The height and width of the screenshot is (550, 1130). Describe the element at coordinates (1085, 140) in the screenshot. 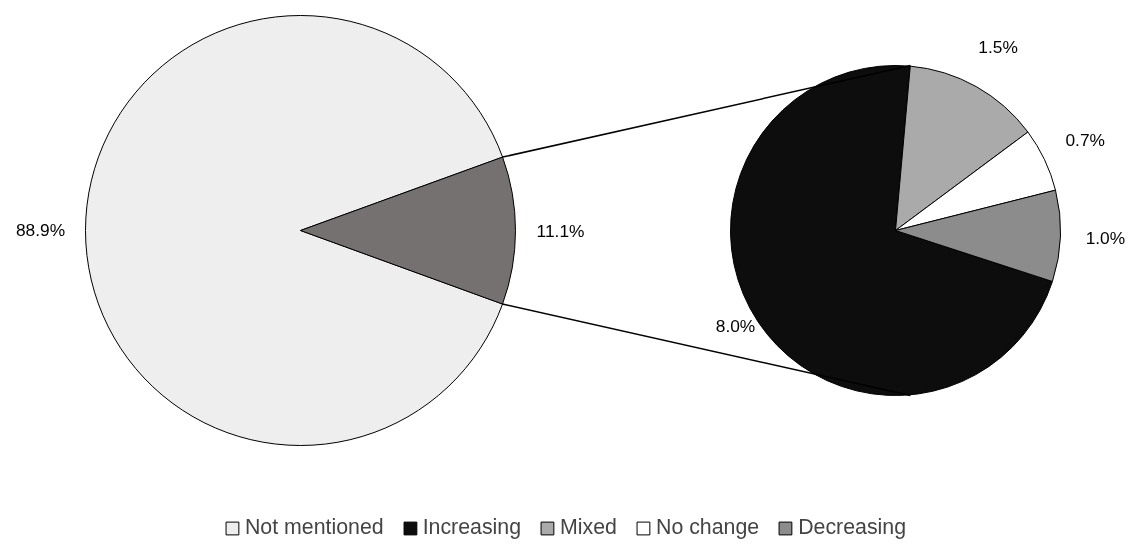

I see `data-label: 0.7%` at that location.